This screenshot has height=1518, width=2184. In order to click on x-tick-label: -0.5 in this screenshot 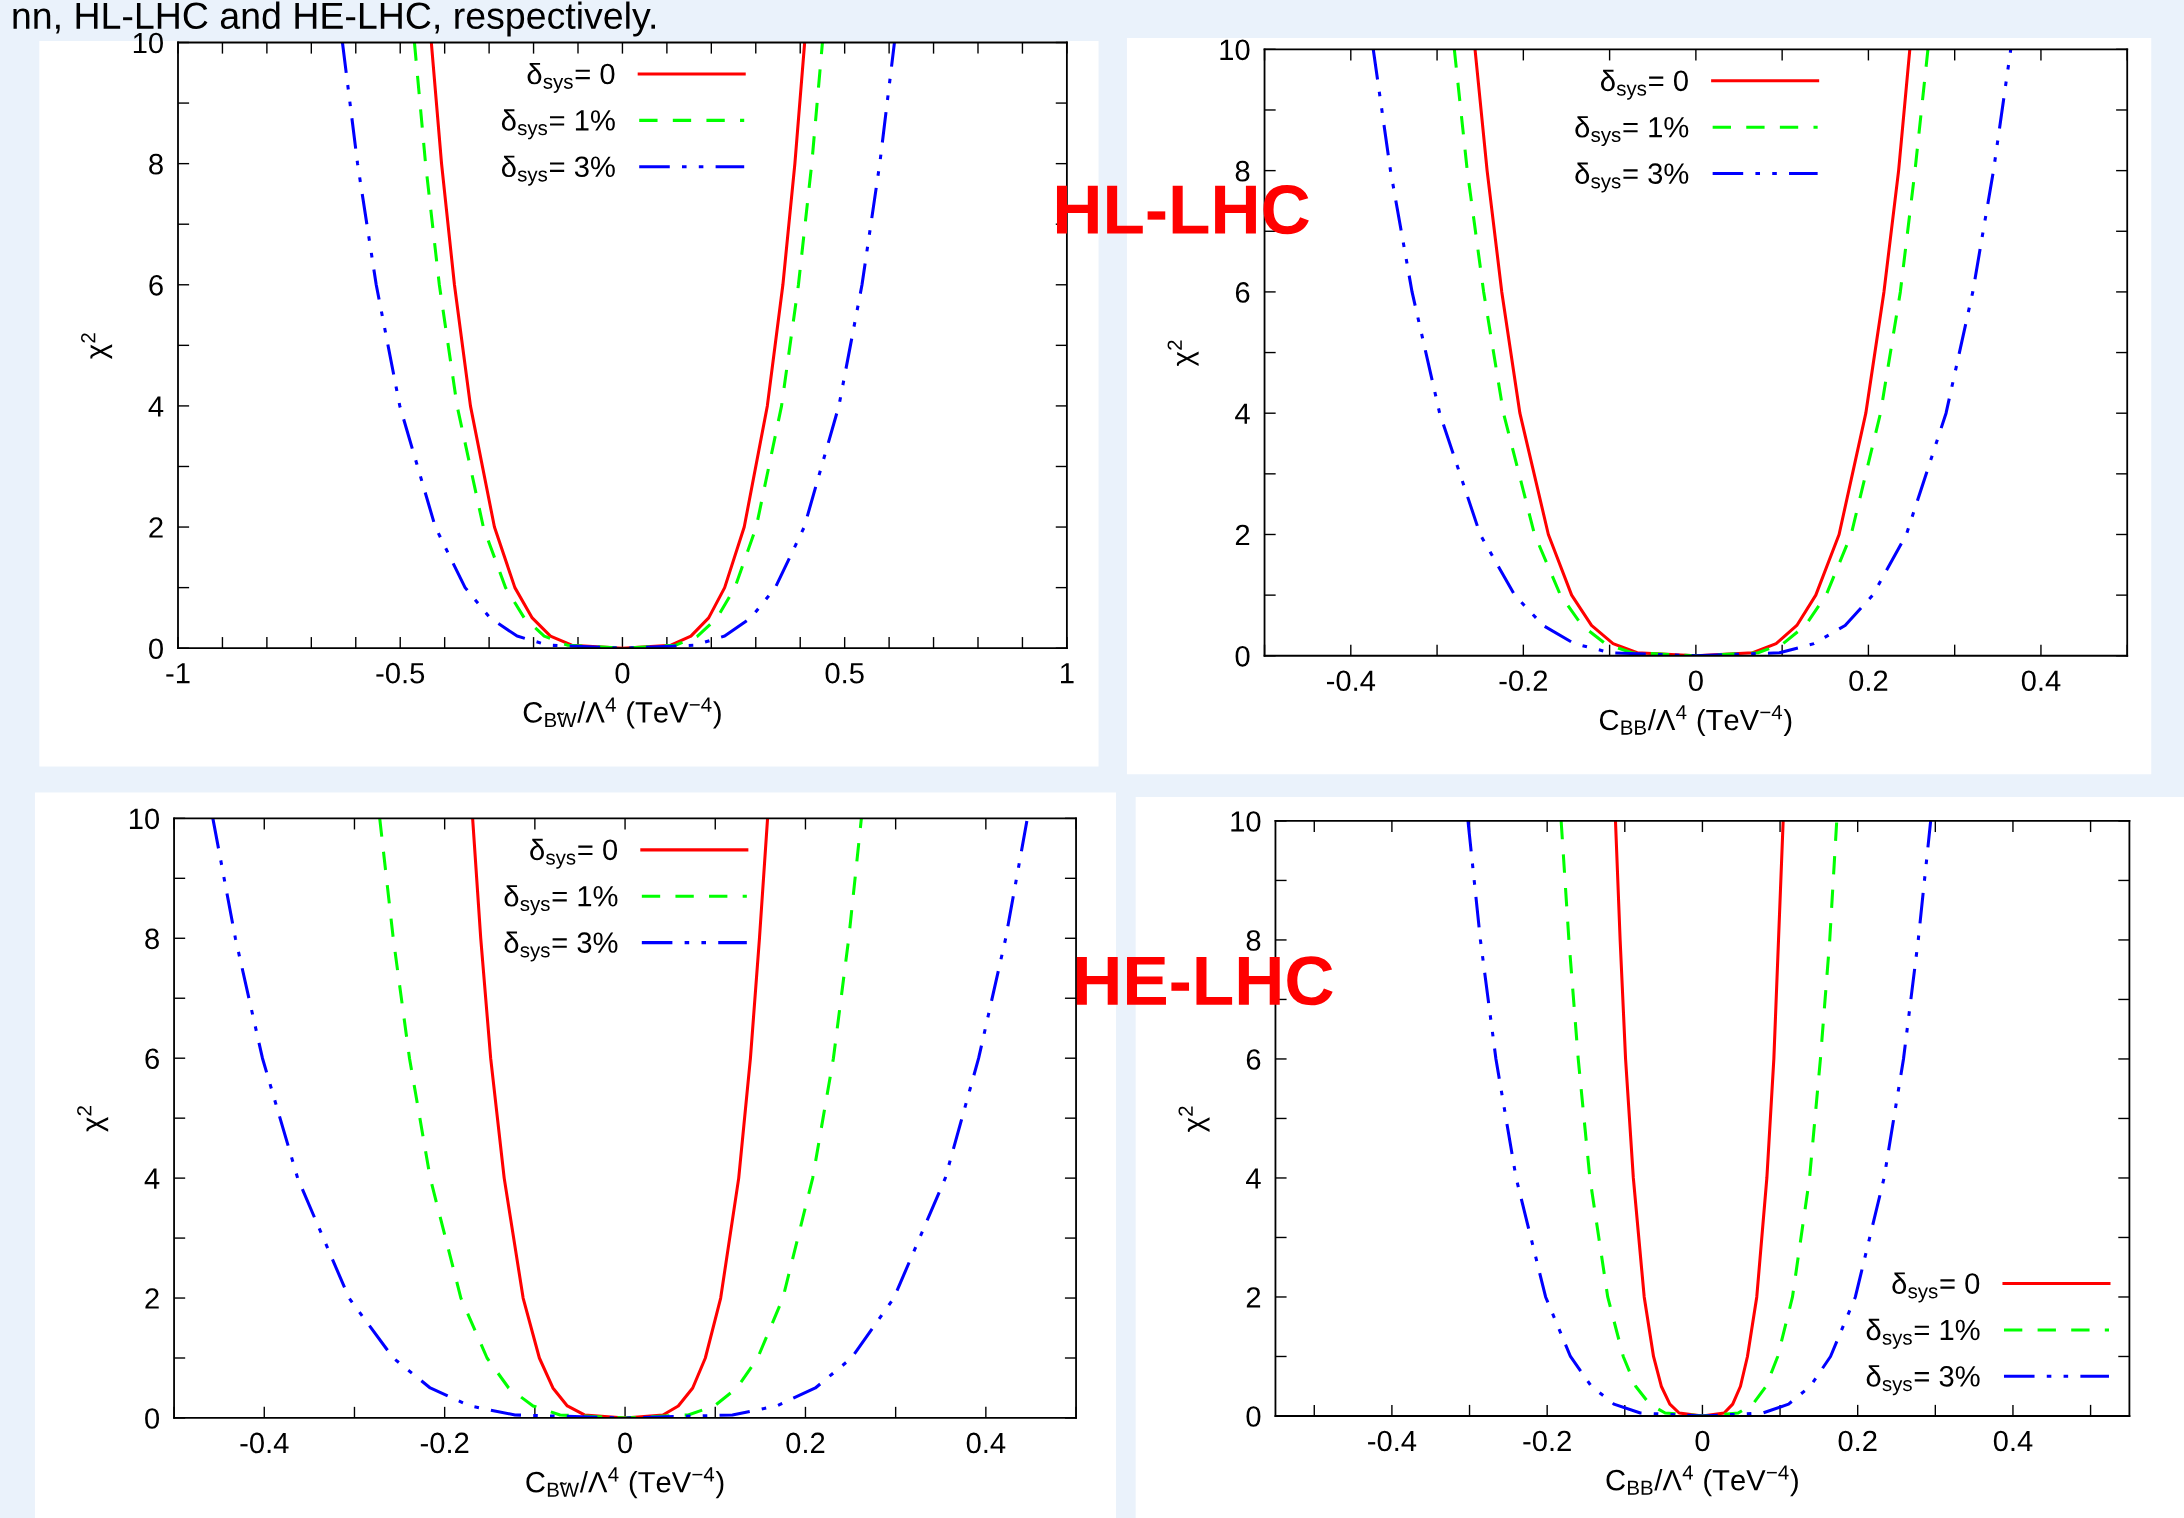, I will do `click(400, 673)`.